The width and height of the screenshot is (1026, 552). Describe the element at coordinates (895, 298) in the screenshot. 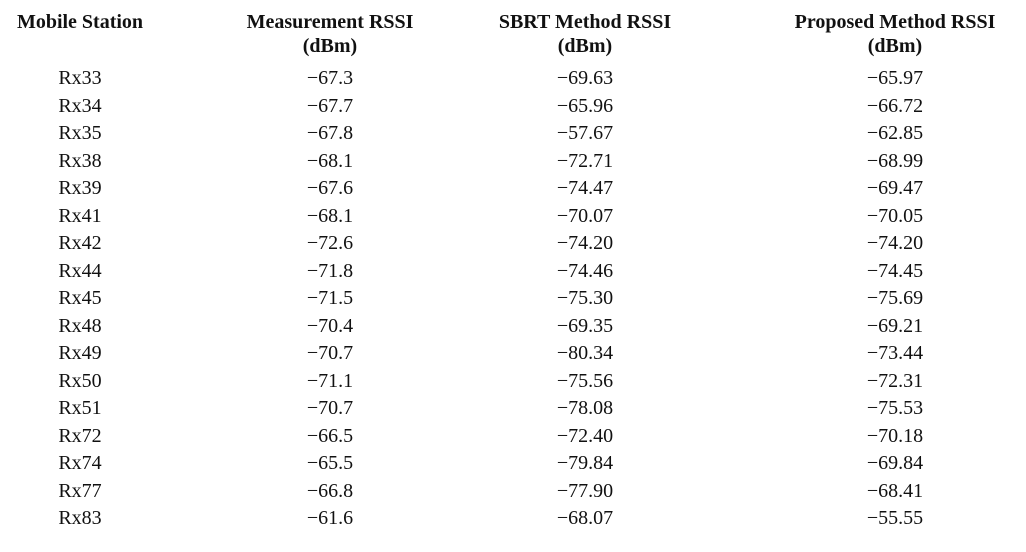

I see `table-cell: −75.69` at that location.